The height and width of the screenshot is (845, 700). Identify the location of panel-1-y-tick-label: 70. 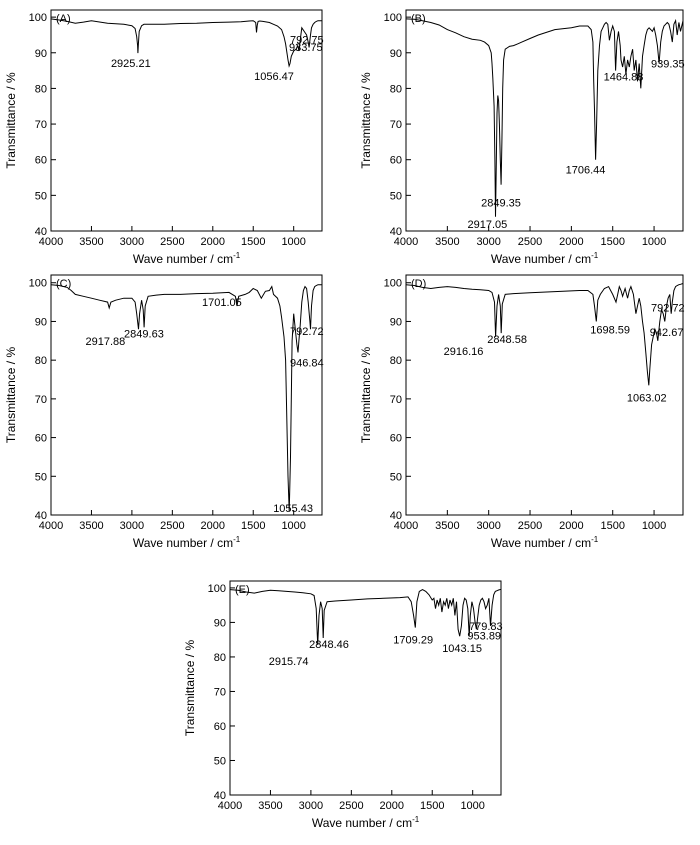
(41, 125).